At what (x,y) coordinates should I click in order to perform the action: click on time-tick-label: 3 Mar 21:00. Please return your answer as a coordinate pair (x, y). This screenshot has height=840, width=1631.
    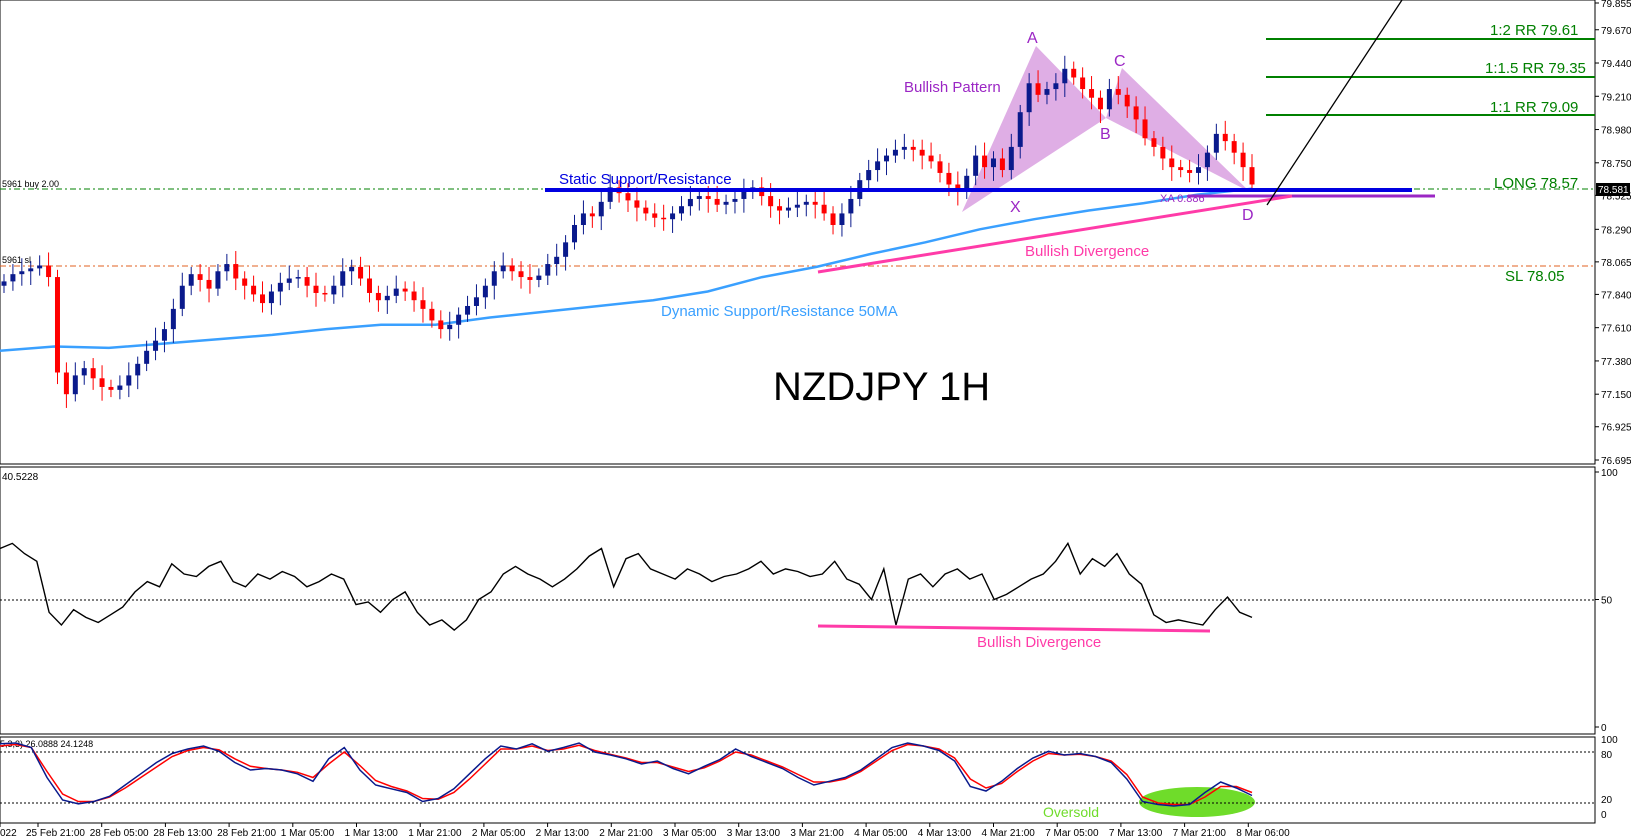
    Looking at the image, I should click on (817, 833).